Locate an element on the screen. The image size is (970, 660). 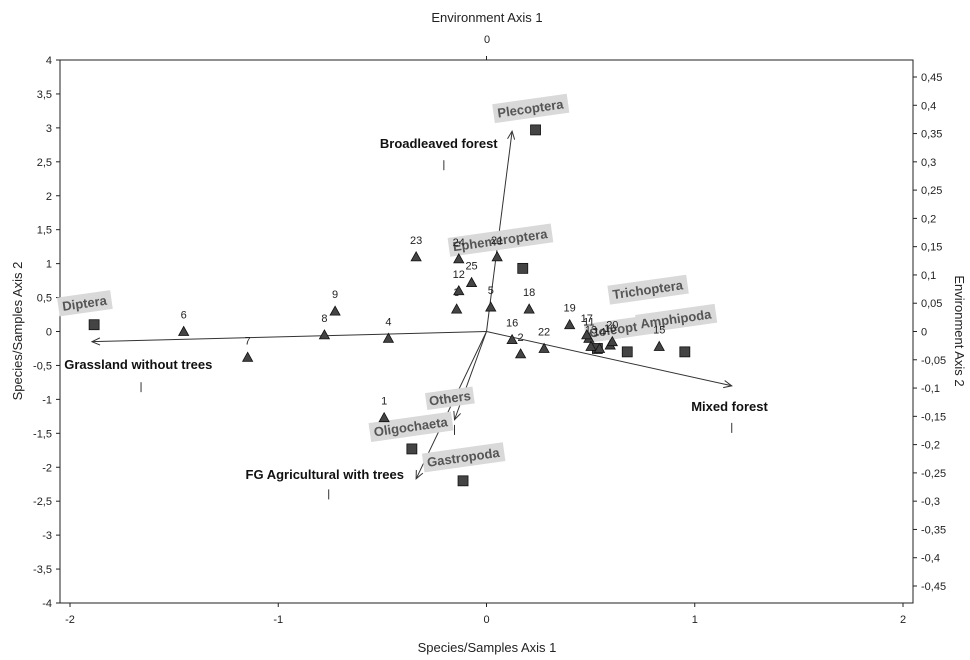
y2-tick-label: -0,15 is located at coordinates (933, 417).